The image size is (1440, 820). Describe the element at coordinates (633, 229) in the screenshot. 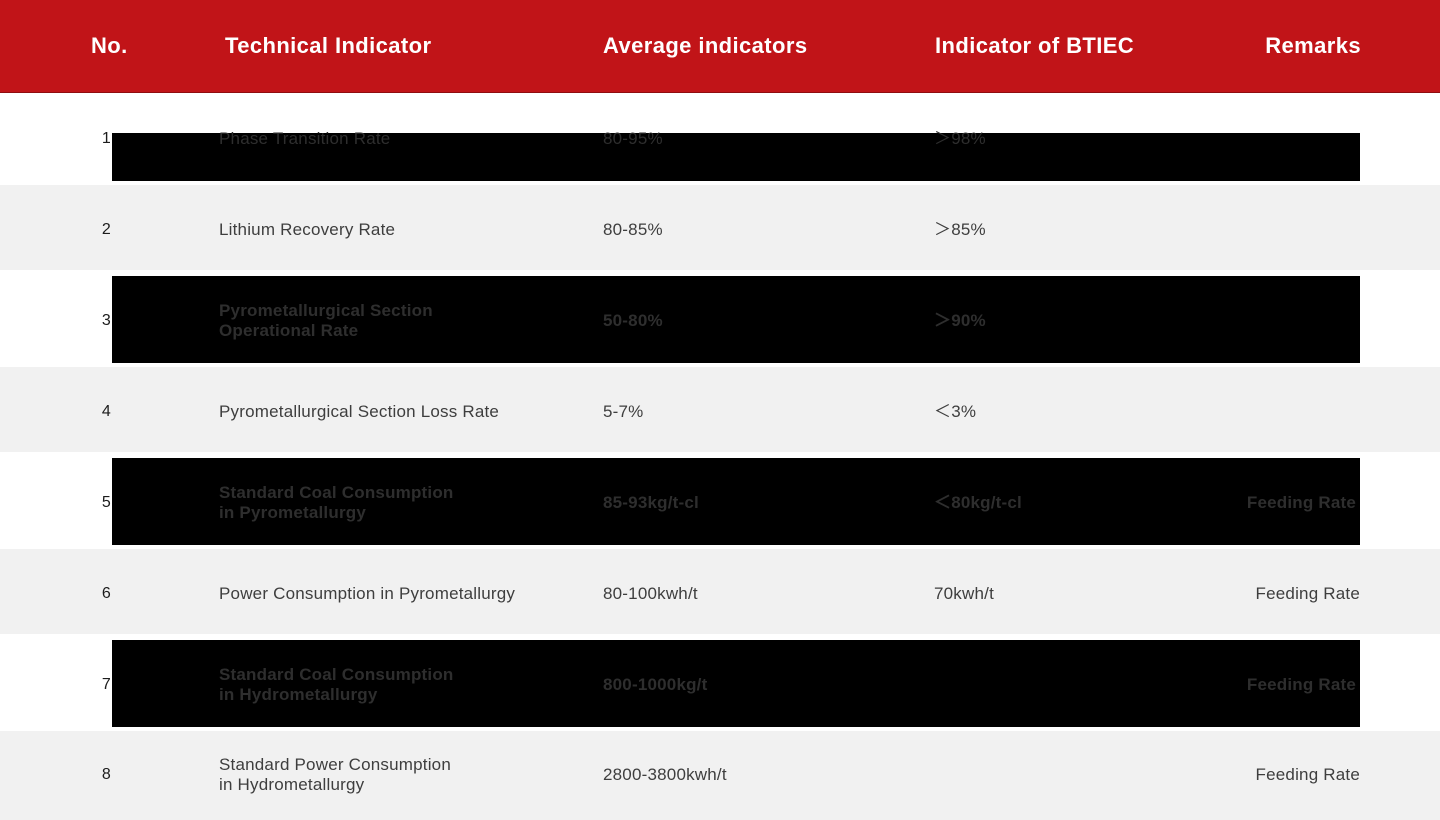

I see `average-indicators-cell: 80-85%` at that location.